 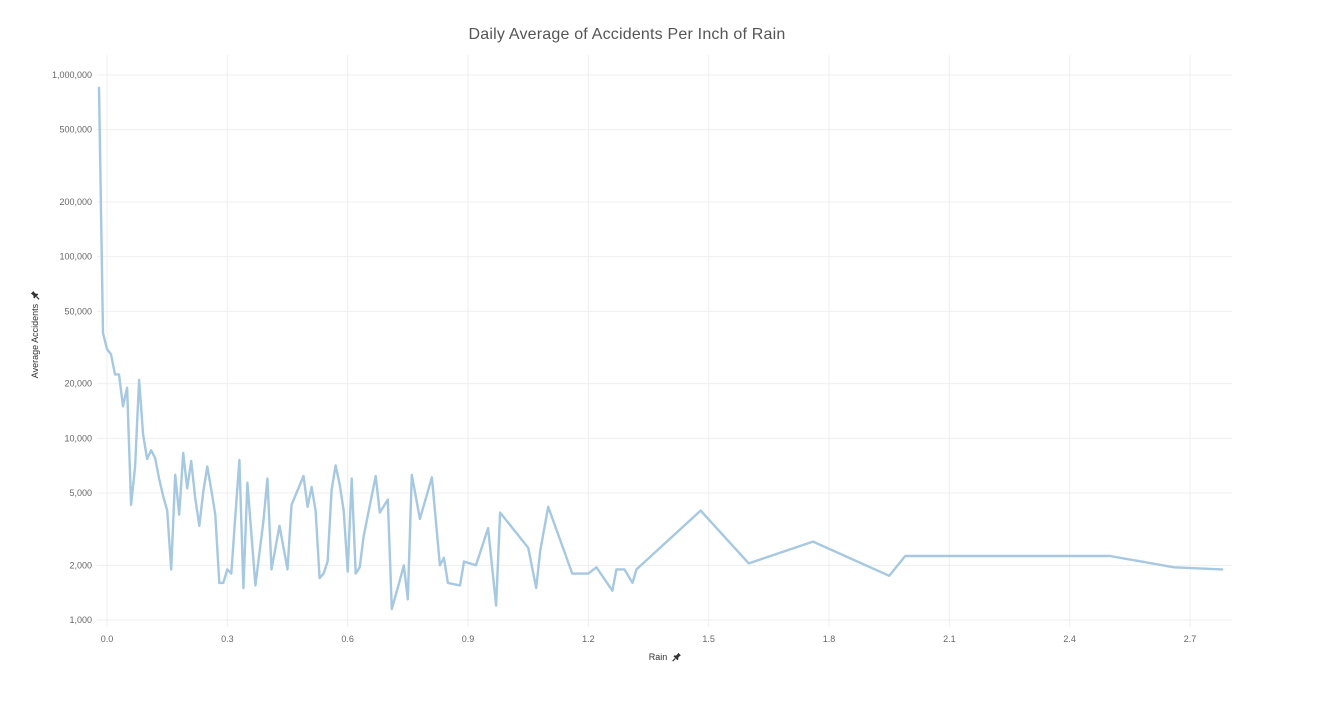 What do you see at coordinates (80, 493) in the screenshot?
I see `y-tick-label: 5,000` at bounding box center [80, 493].